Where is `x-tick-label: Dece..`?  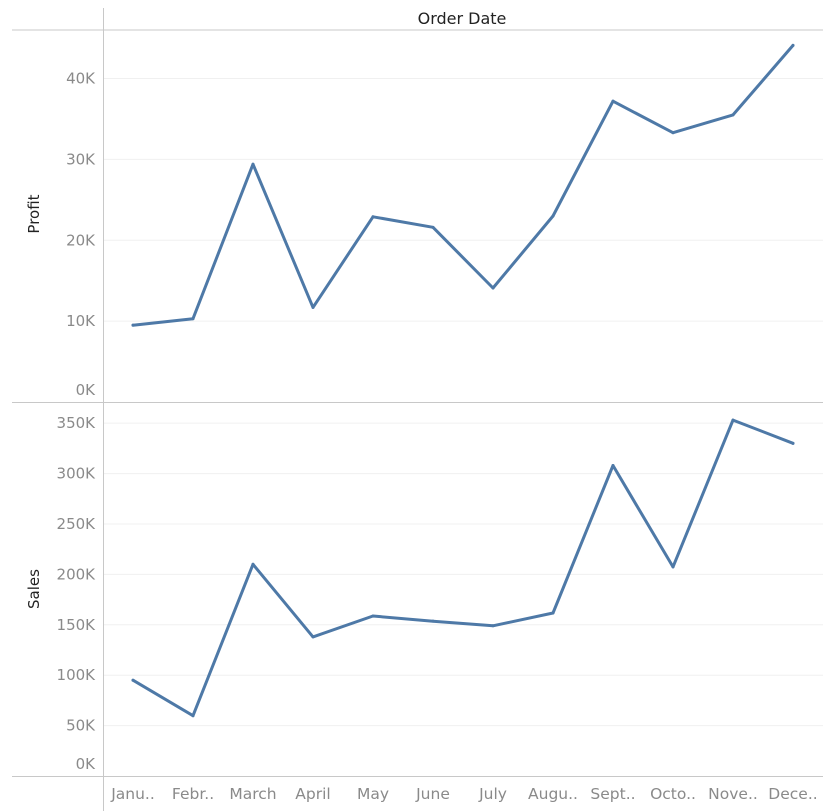 x-tick-label: Dece.. is located at coordinates (792, 794).